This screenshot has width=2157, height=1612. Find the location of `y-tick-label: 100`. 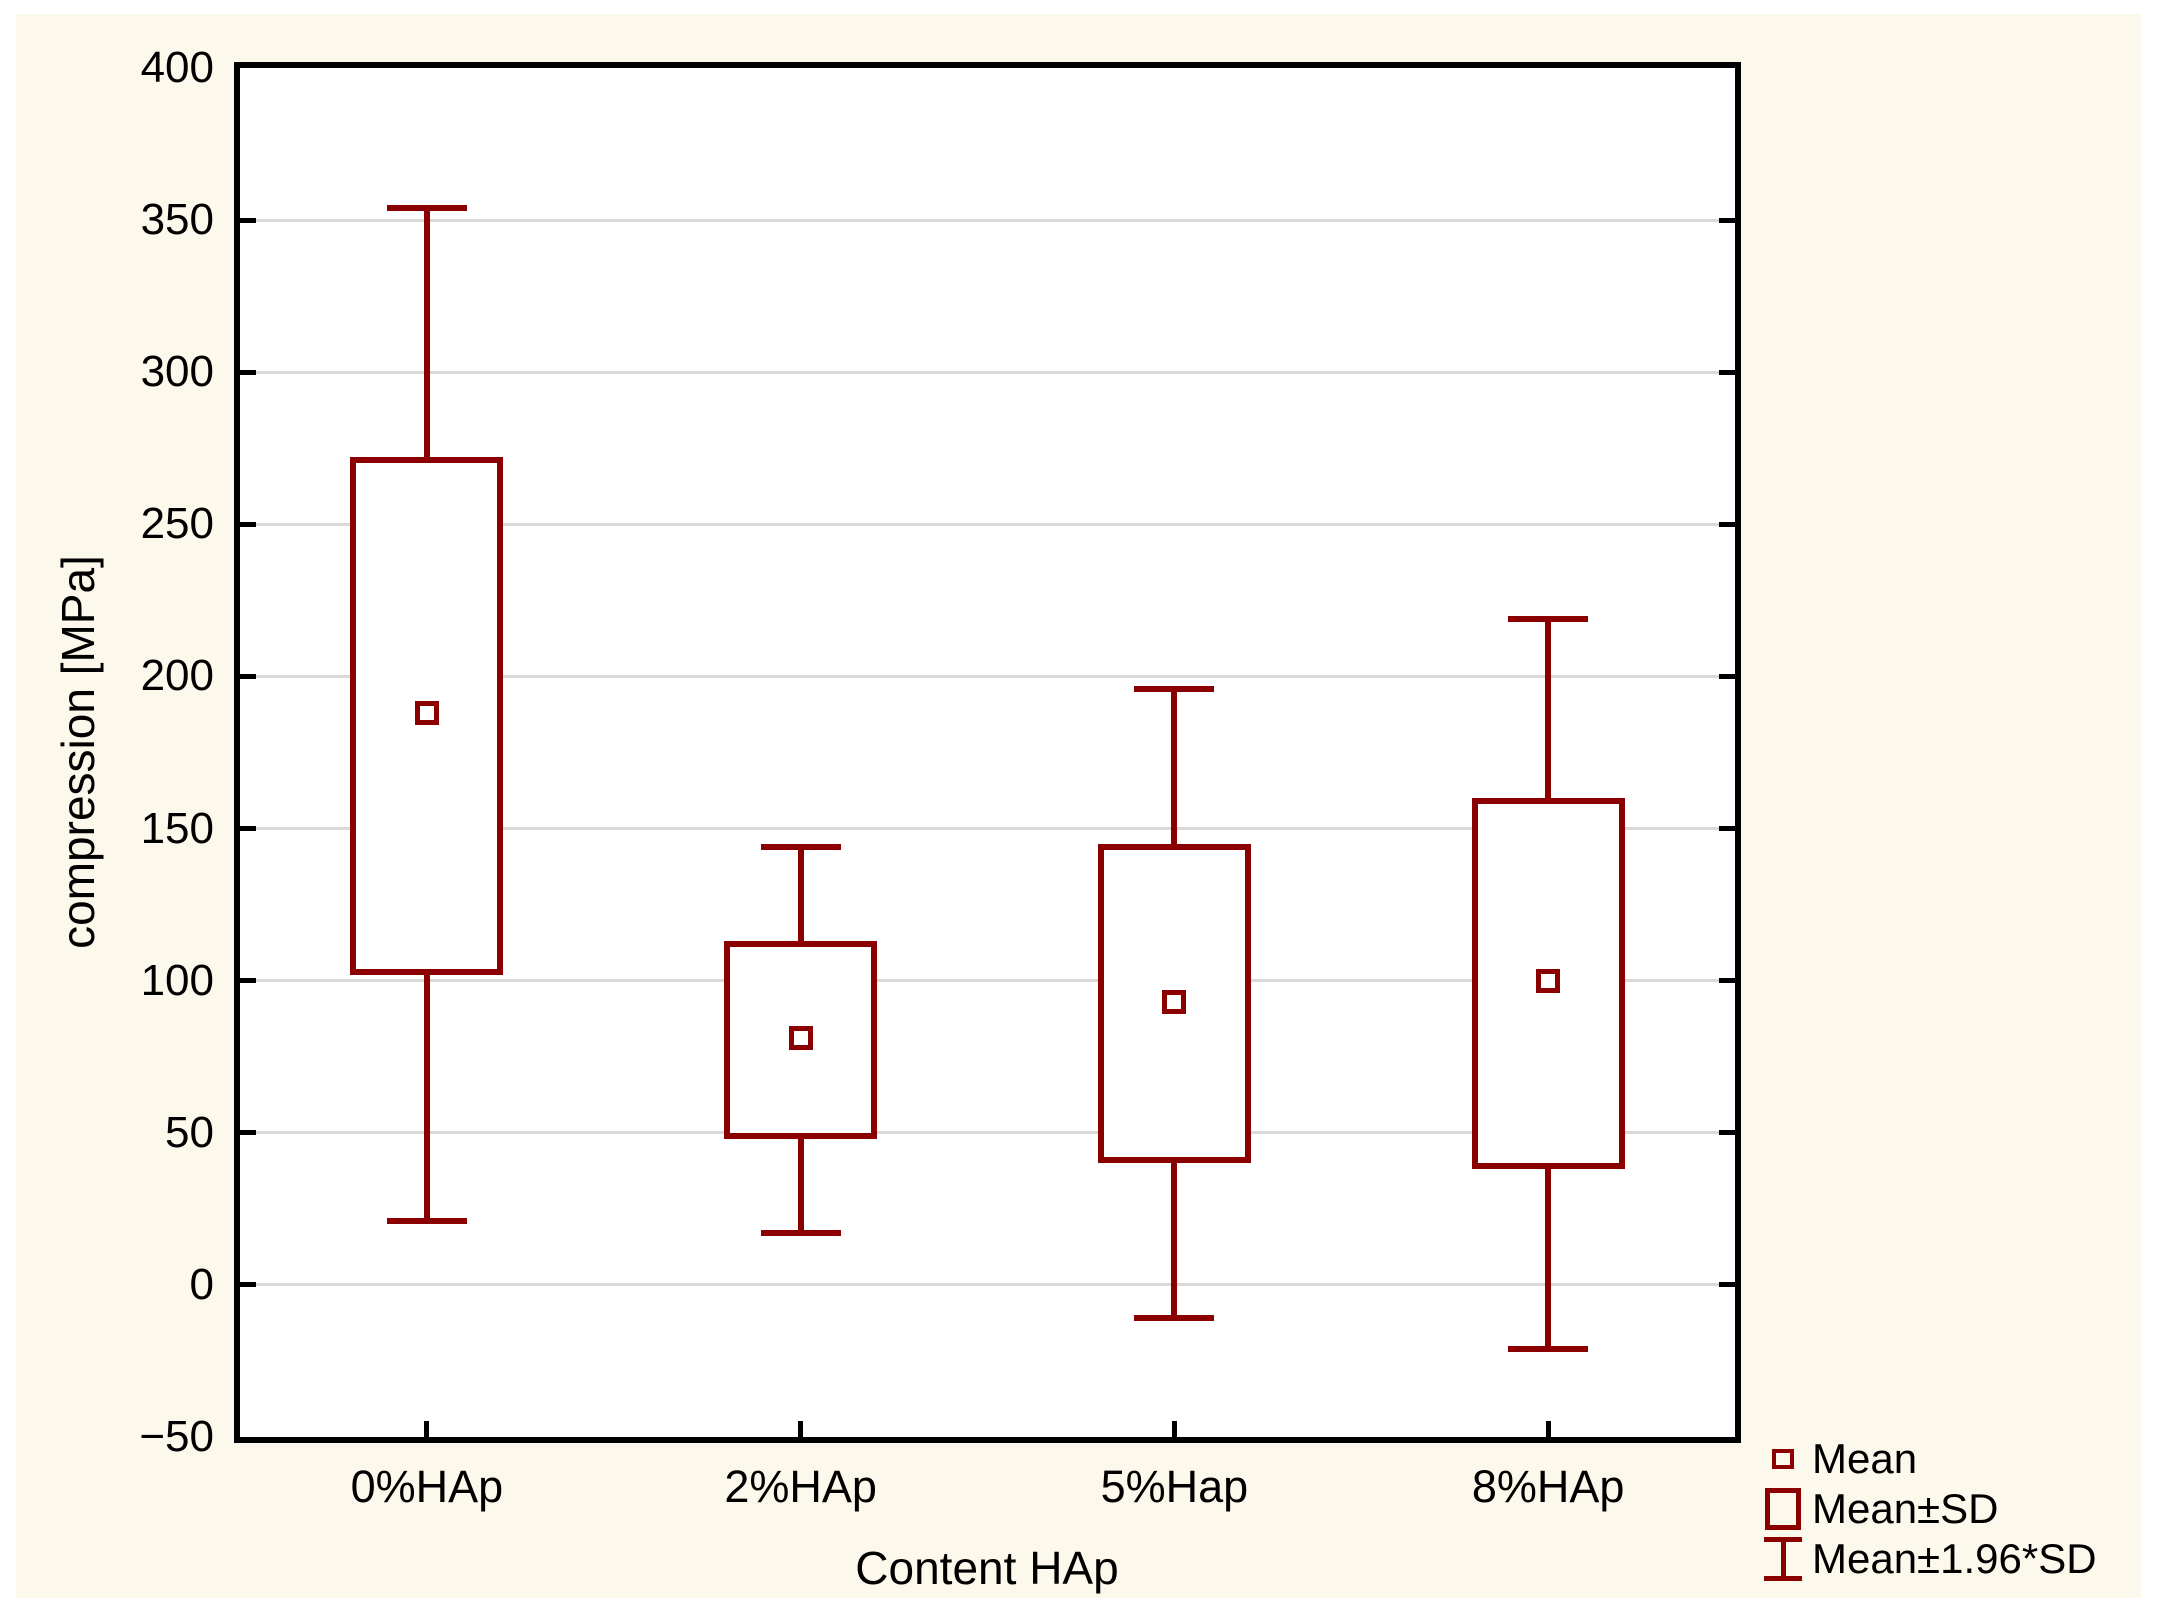

y-tick-label: 100 is located at coordinates (177, 980).